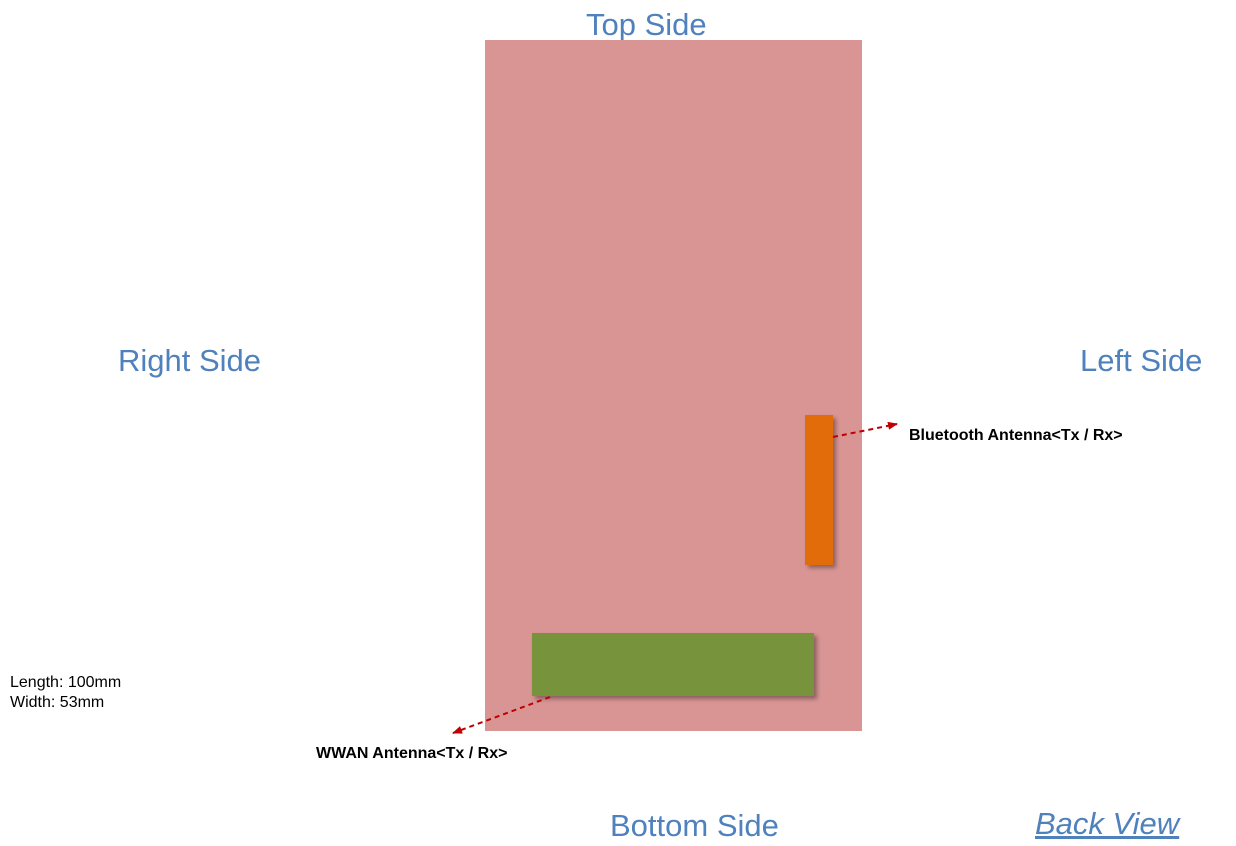  What do you see at coordinates (65, 693) in the screenshot?
I see `dimensions-block: Length: 100mm Width: 53mm` at bounding box center [65, 693].